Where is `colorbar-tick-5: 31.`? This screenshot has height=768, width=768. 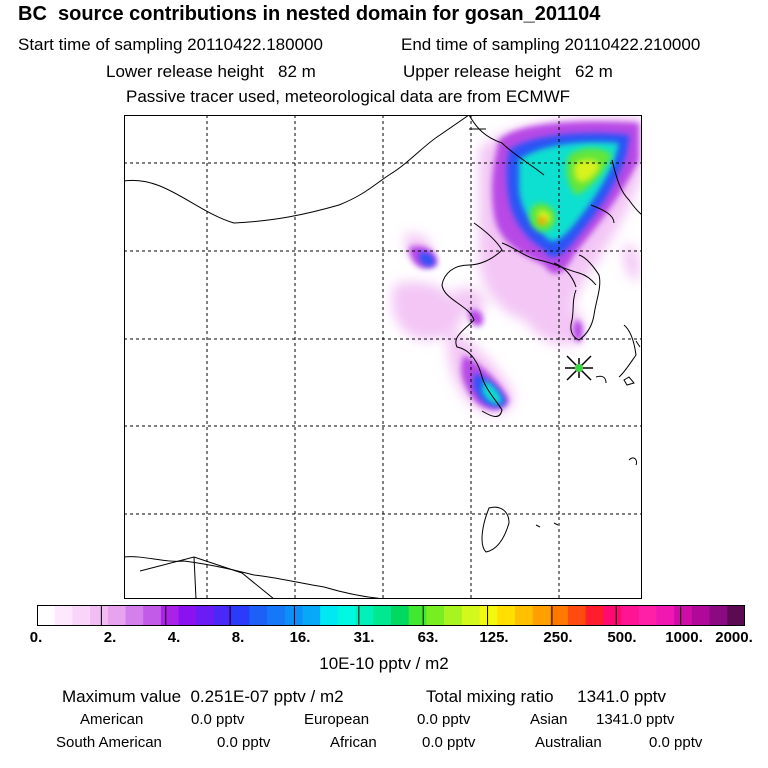
colorbar-tick-5: 31. is located at coordinates (364, 637).